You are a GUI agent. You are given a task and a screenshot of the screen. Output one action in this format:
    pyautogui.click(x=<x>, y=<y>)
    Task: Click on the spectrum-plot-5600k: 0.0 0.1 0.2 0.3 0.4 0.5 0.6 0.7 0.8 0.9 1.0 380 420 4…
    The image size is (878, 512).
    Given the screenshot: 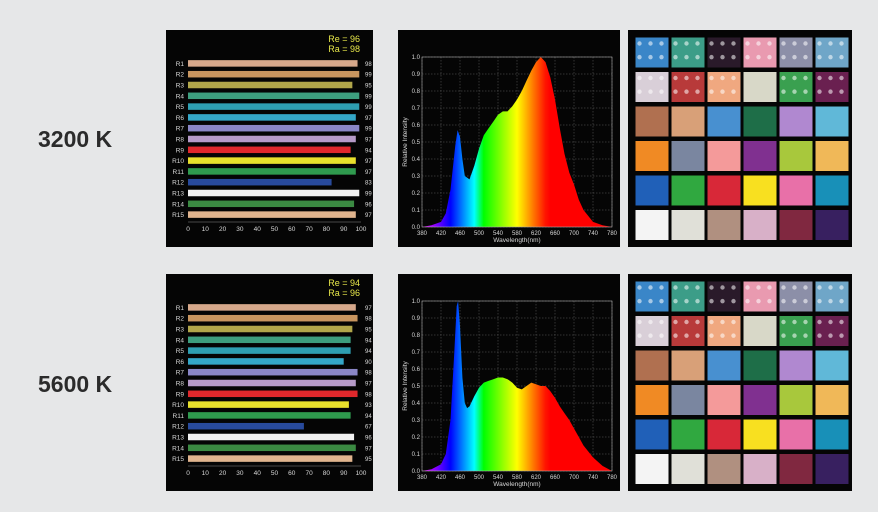 What is the action you would take?
    pyautogui.click(x=510, y=393)
    